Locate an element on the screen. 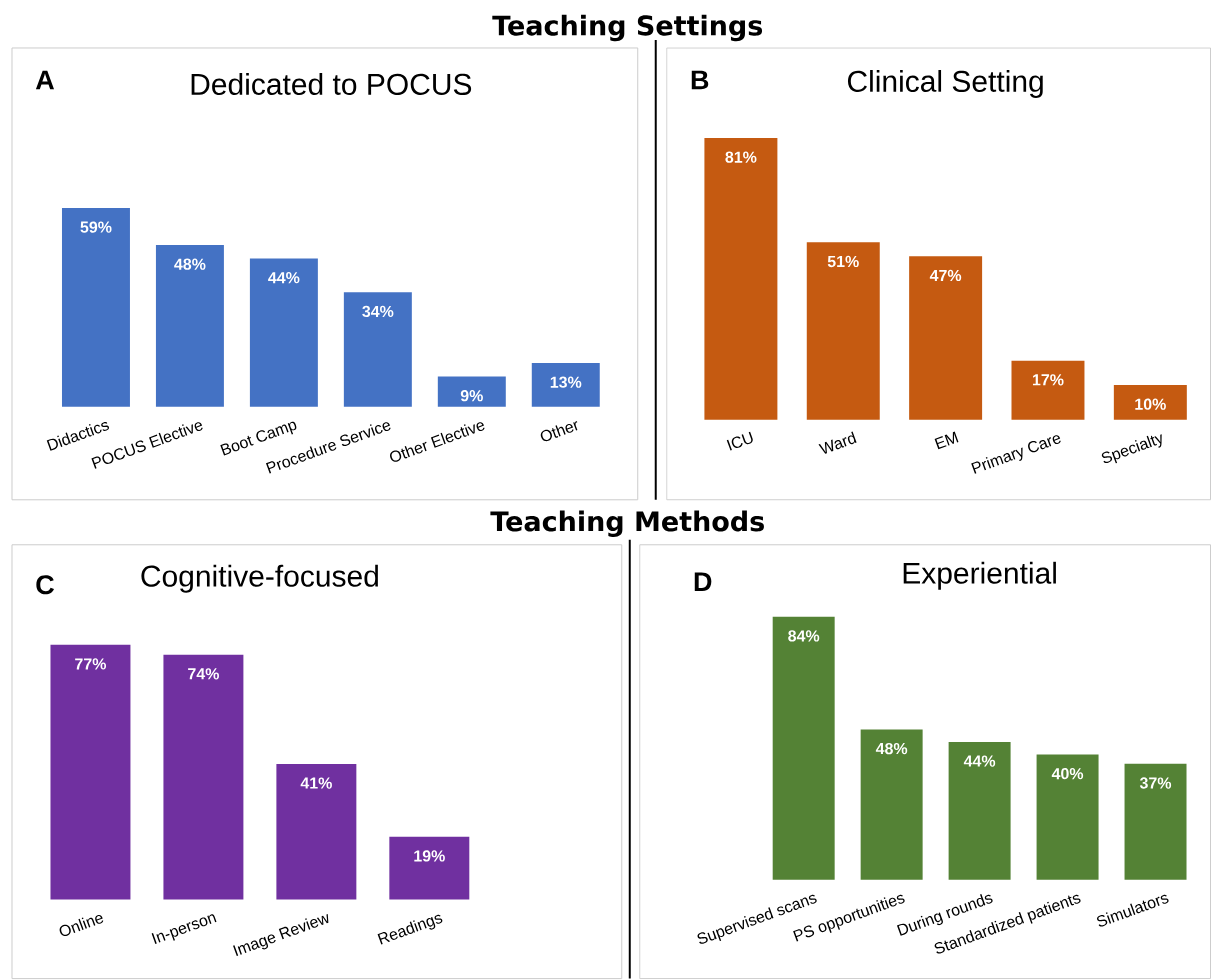  x-tick-label: Ward is located at coordinates (837, 443).